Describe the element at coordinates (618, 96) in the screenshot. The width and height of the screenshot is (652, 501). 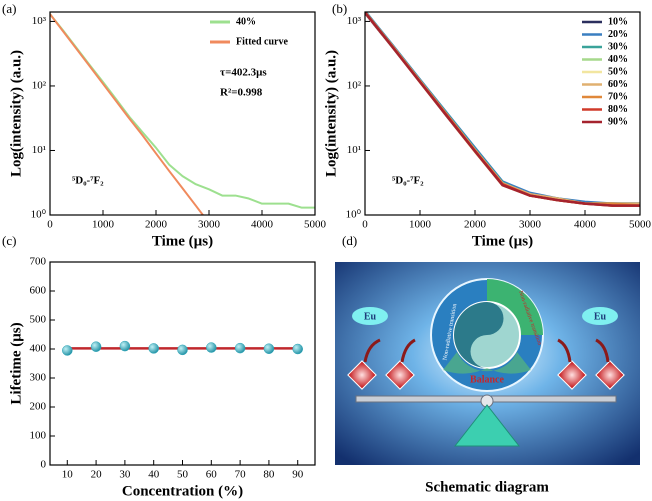
I see `legend-label: 70%` at that location.